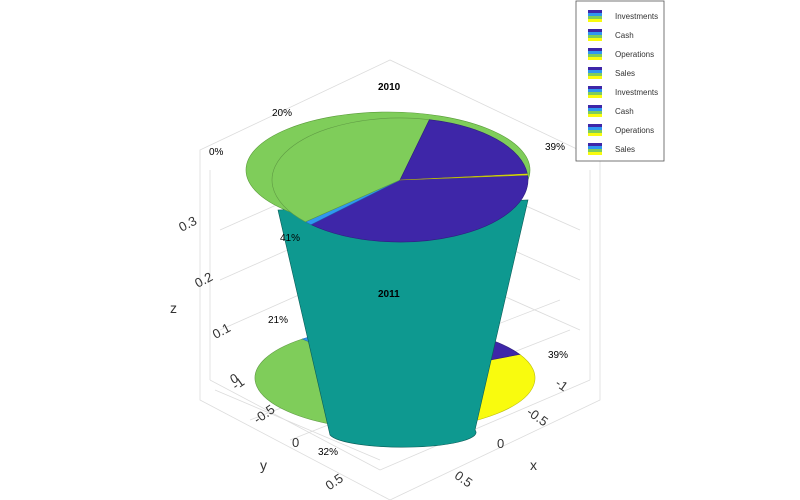 This screenshot has width=800, height=500. I want to click on pct-label-2011-operations: 21%, so click(278, 320).